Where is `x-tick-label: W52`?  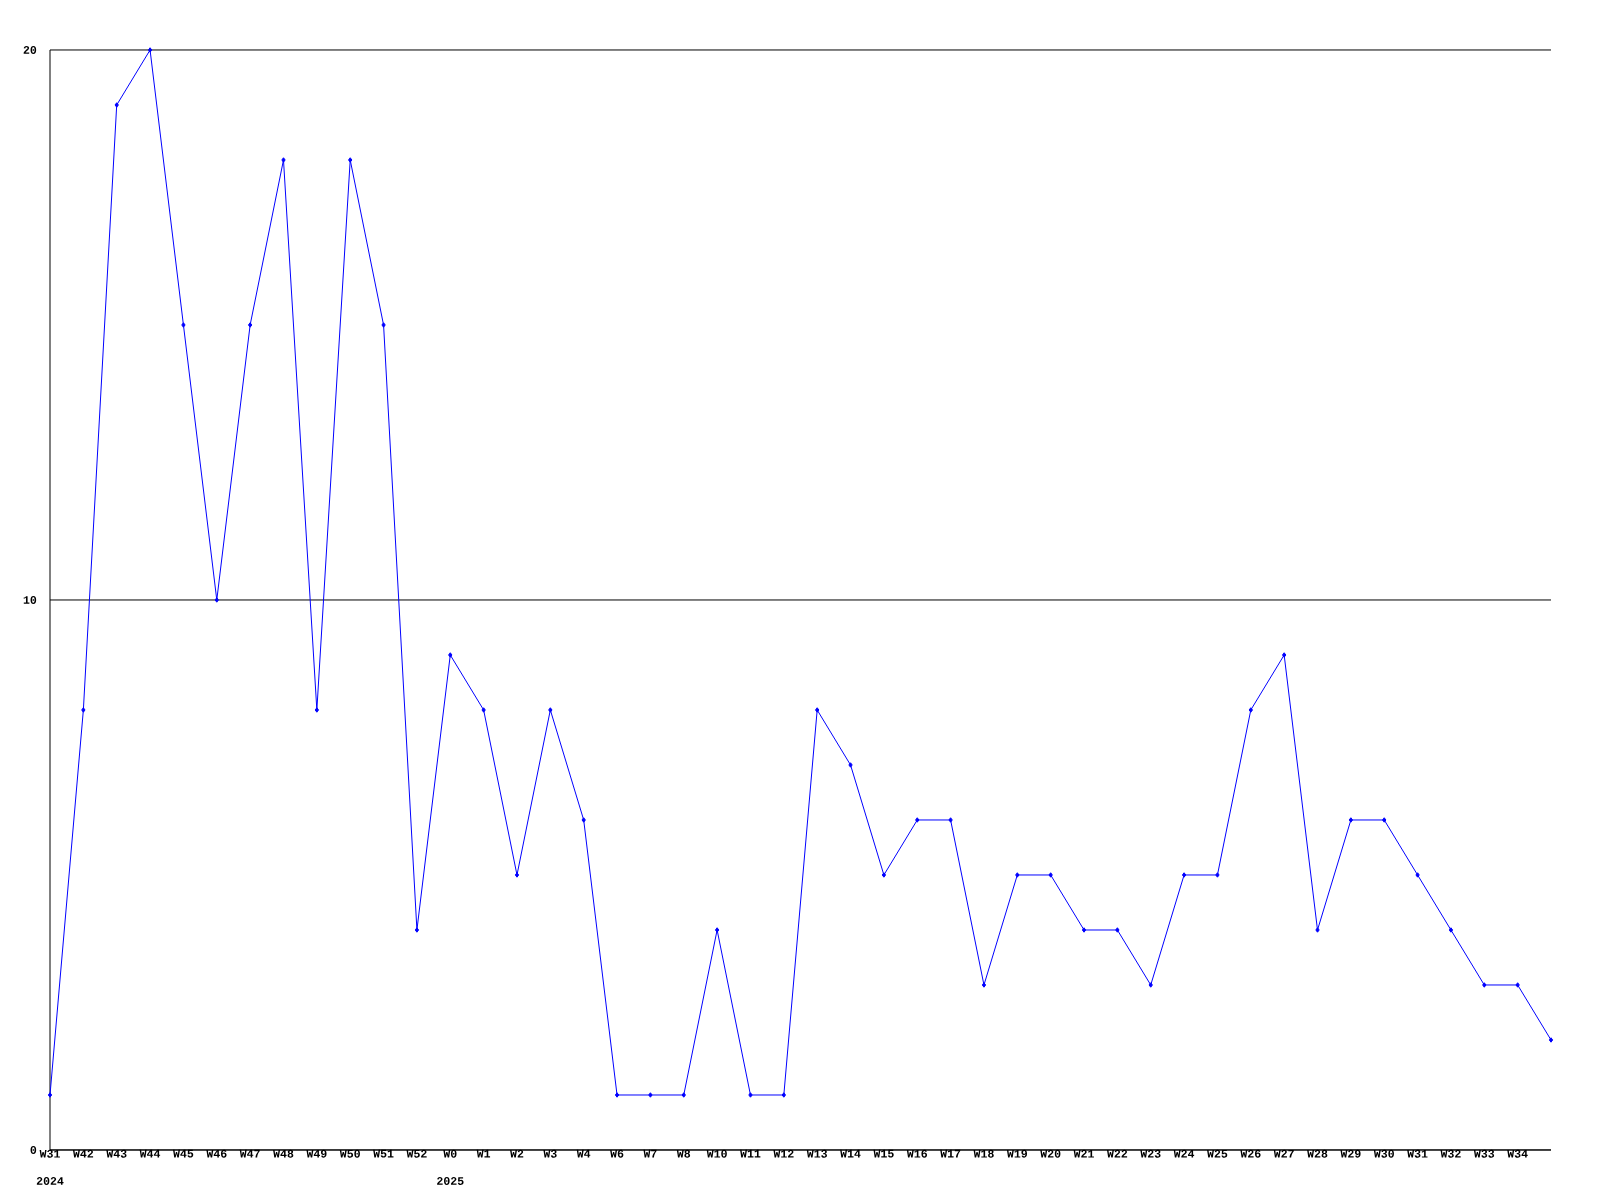 x-tick-label: W52 is located at coordinates (416, 1153).